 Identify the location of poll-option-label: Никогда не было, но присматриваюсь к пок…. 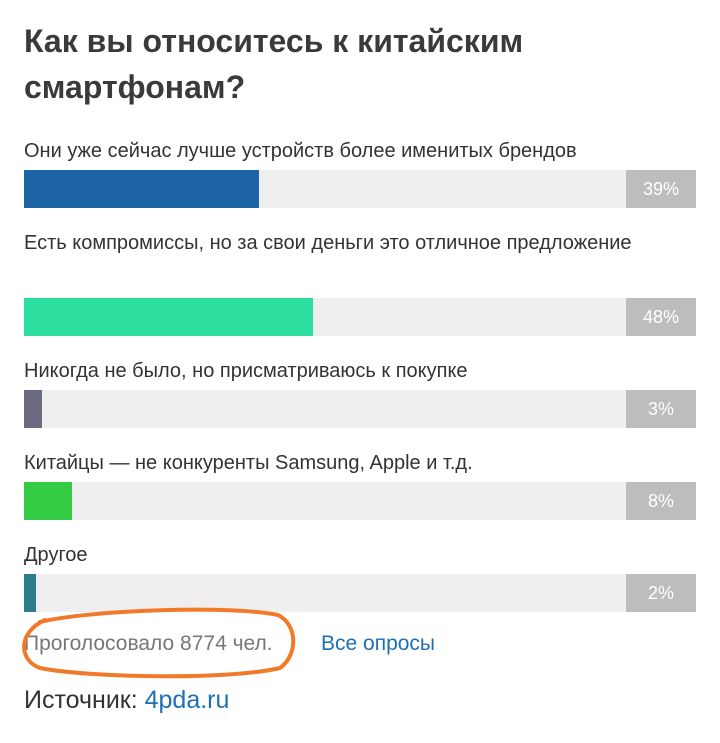
(246, 371).